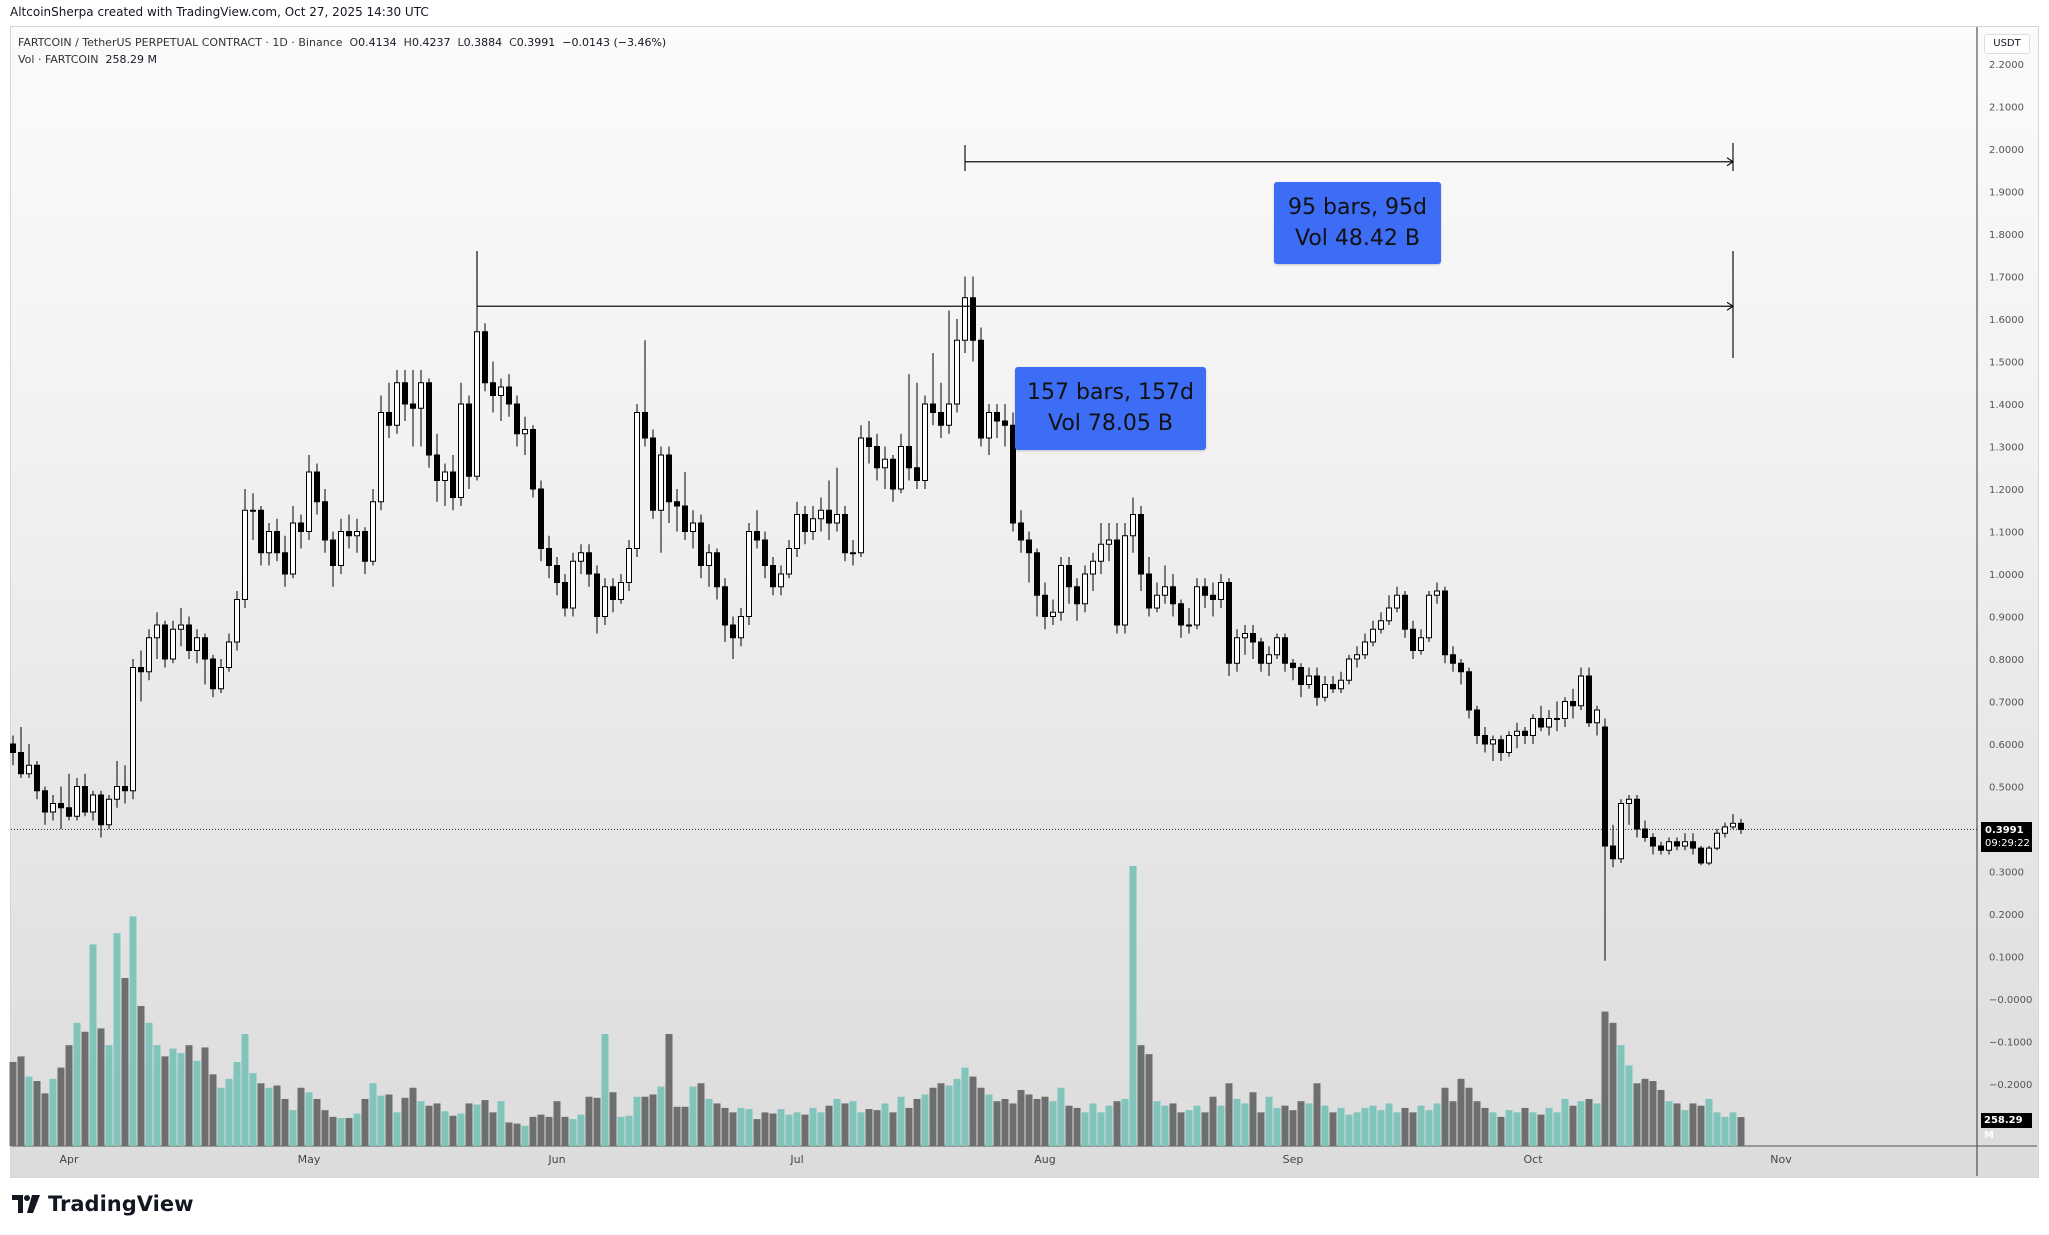 The height and width of the screenshot is (1235, 2049). What do you see at coordinates (102, 1204) in the screenshot?
I see `tradingview-logo: TradingView` at bounding box center [102, 1204].